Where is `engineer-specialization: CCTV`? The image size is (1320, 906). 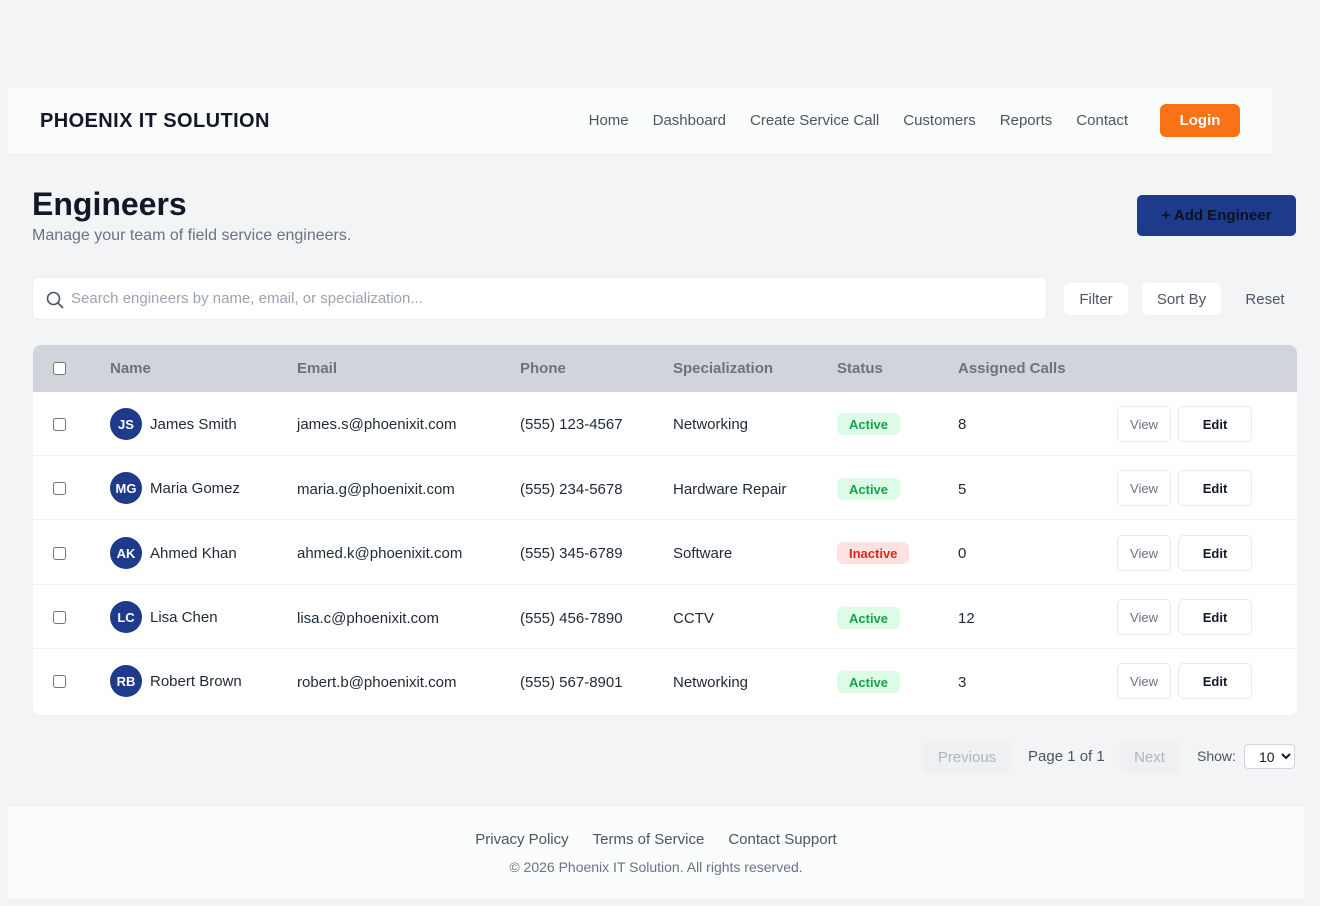
engineer-specialization: CCTV is located at coordinates (693, 618).